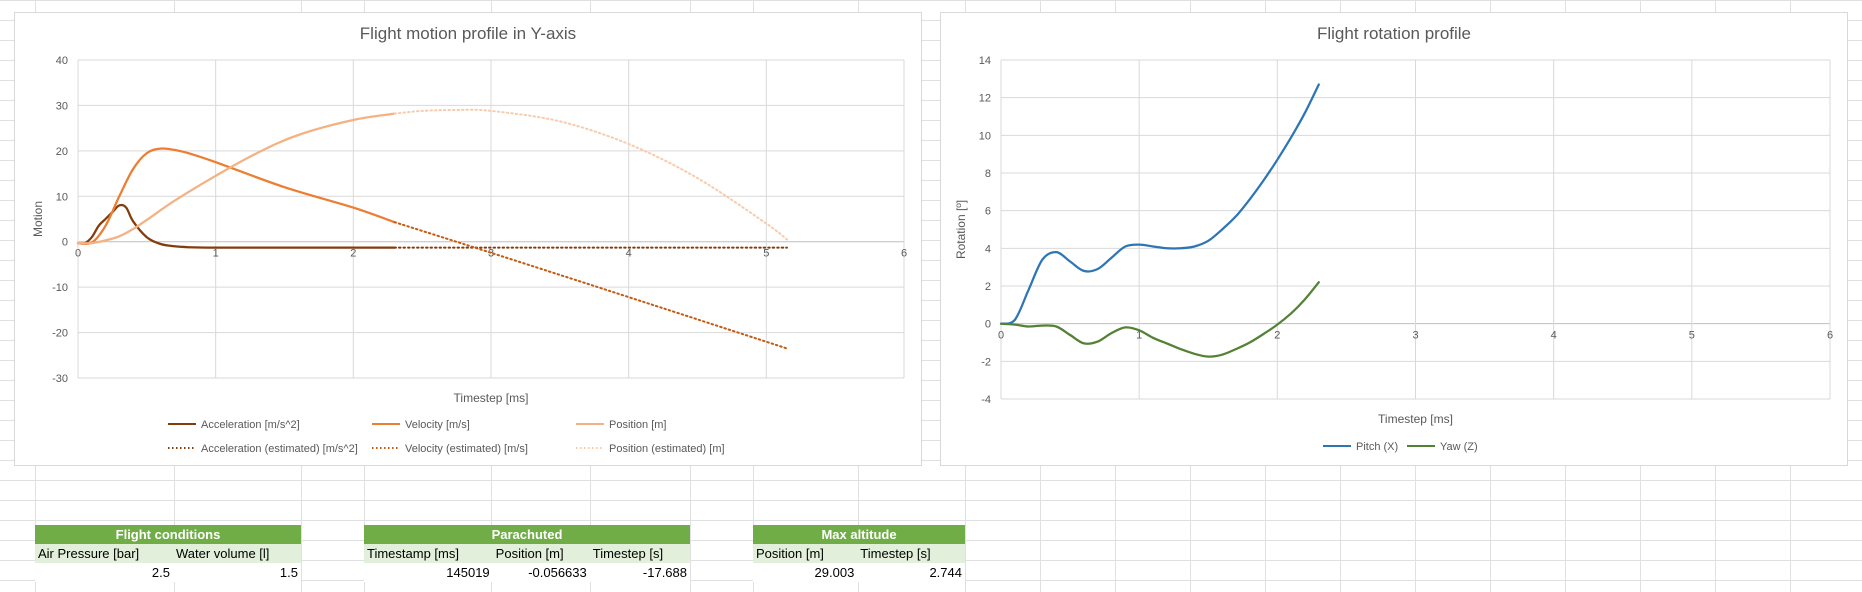 The width and height of the screenshot is (1862, 592). What do you see at coordinates (279, 449) in the screenshot?
I see `legend-label: Acceleration (estimated) [m/s^2]` at bounding box center [279, 449].